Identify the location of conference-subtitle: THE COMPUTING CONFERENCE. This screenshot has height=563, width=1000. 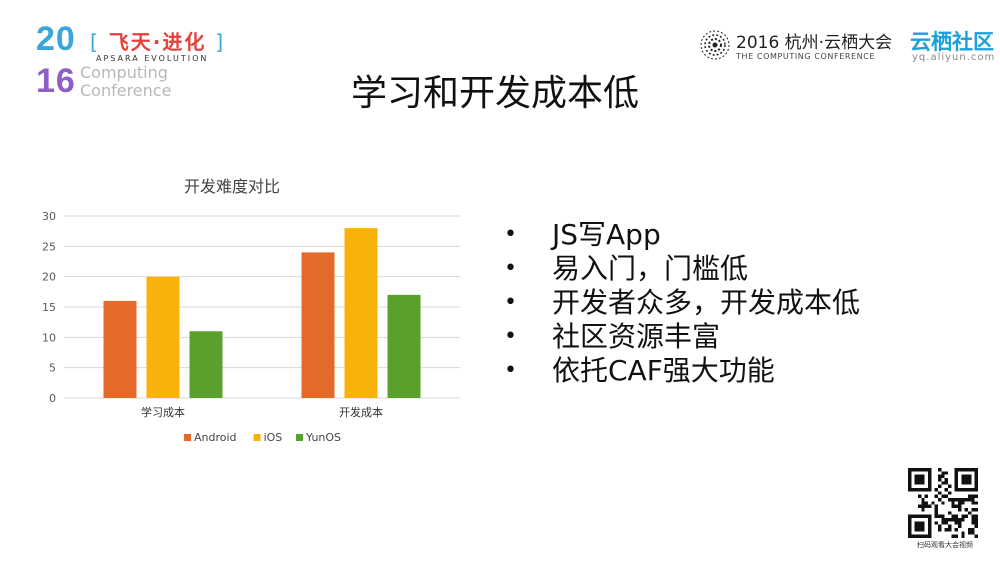
(806, 56).